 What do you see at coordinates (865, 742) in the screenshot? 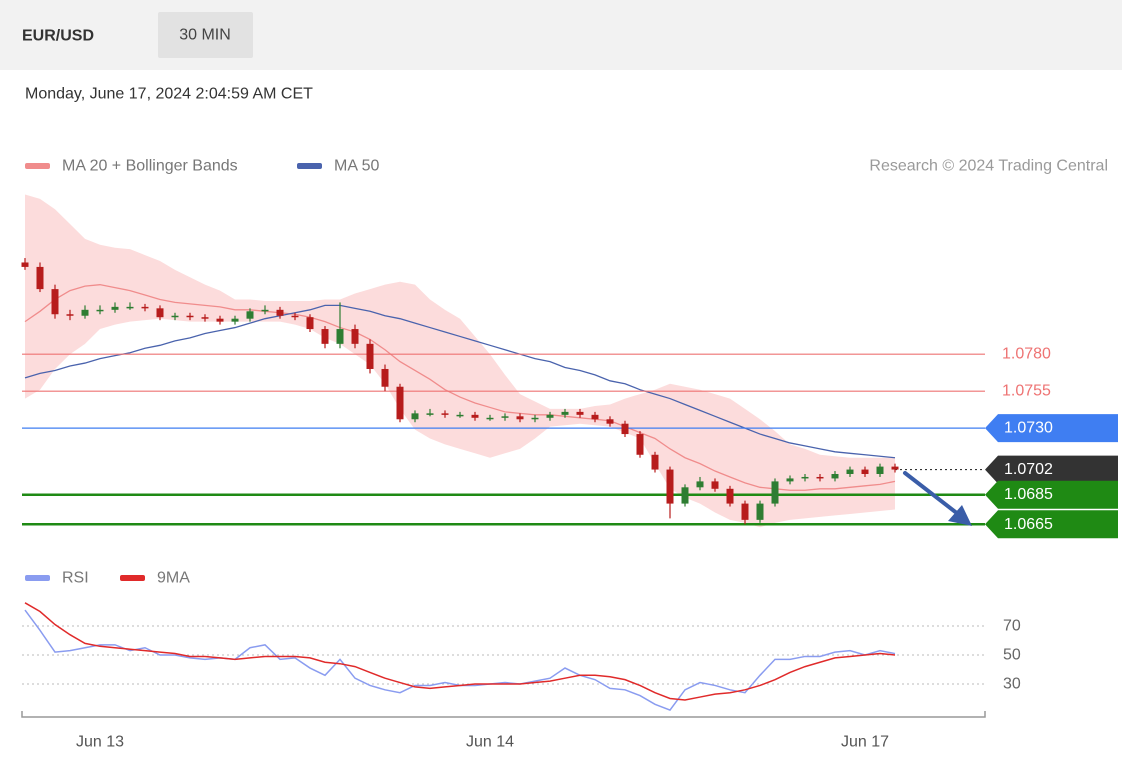
I see `x-tick-label: Jun 17` at bounding box center [865, 742].